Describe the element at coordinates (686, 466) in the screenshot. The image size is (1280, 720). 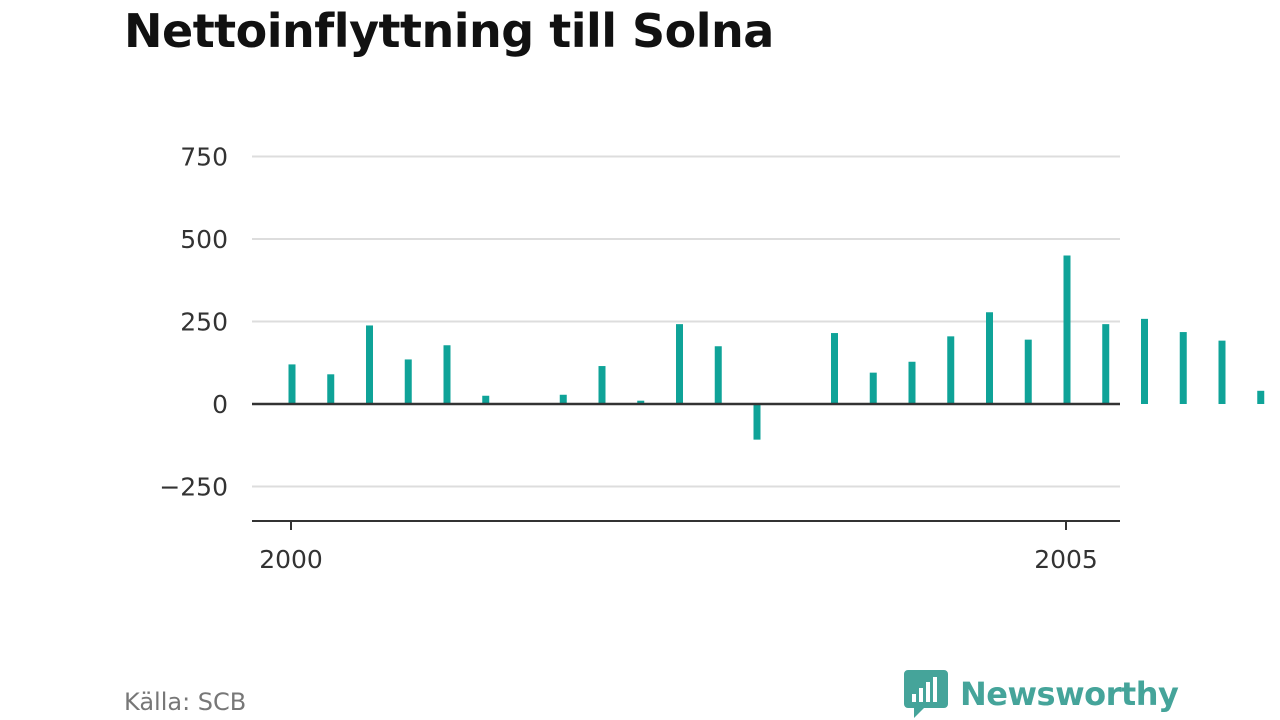
I see `axes` at that location.